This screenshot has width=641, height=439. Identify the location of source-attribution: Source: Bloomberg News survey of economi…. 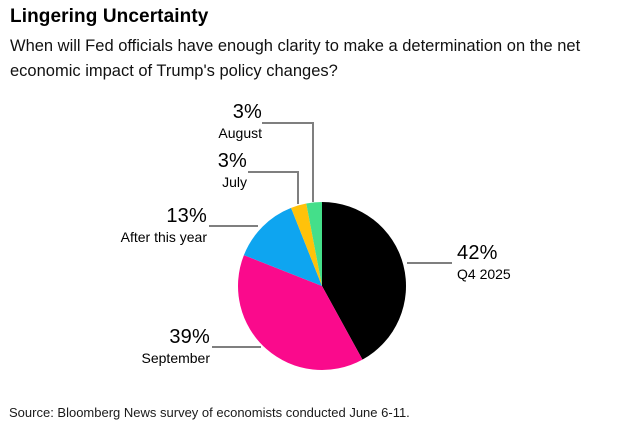
(209, 412).